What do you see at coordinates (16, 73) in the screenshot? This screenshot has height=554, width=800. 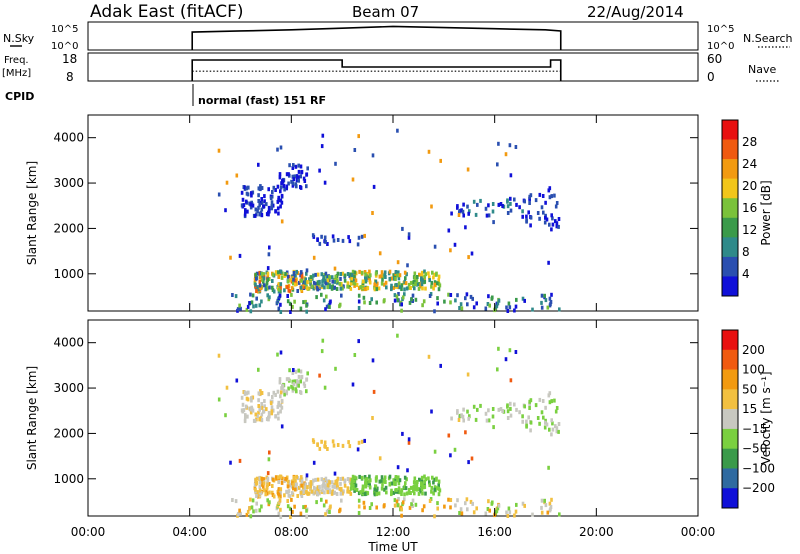 I see `freq-unit: [MHz]` at bounding box center [16, 73].